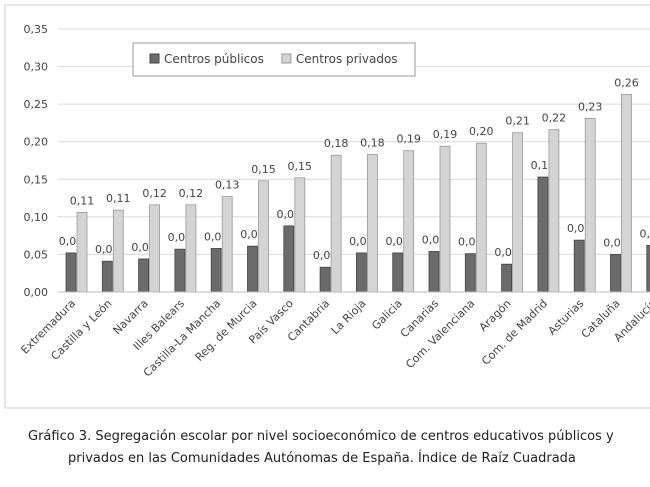  I want to click on y-tick-label: 0,20, so click(36, 142).